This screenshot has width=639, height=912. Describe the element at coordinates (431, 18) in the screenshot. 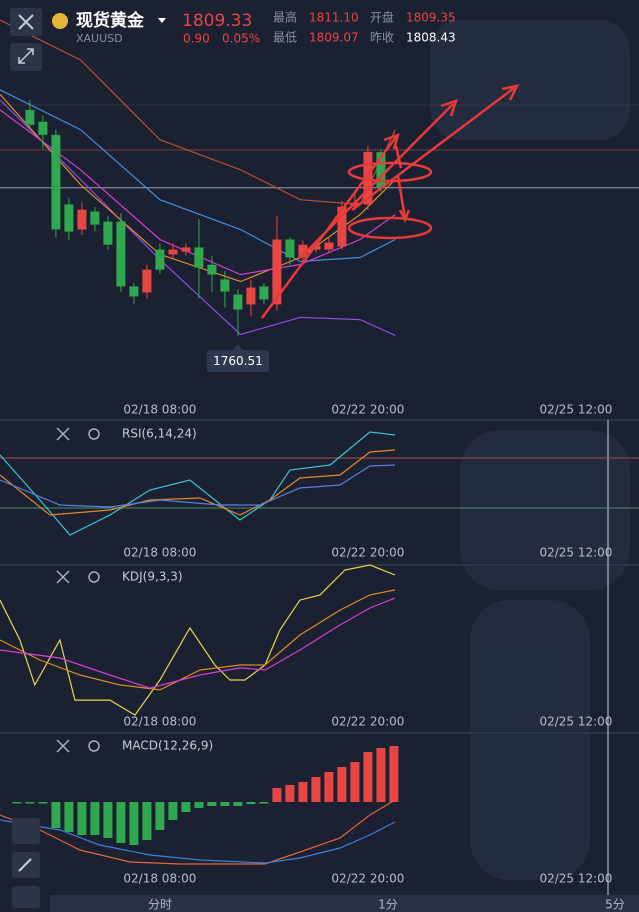

I see `stat-value: 1809.35` at that location.